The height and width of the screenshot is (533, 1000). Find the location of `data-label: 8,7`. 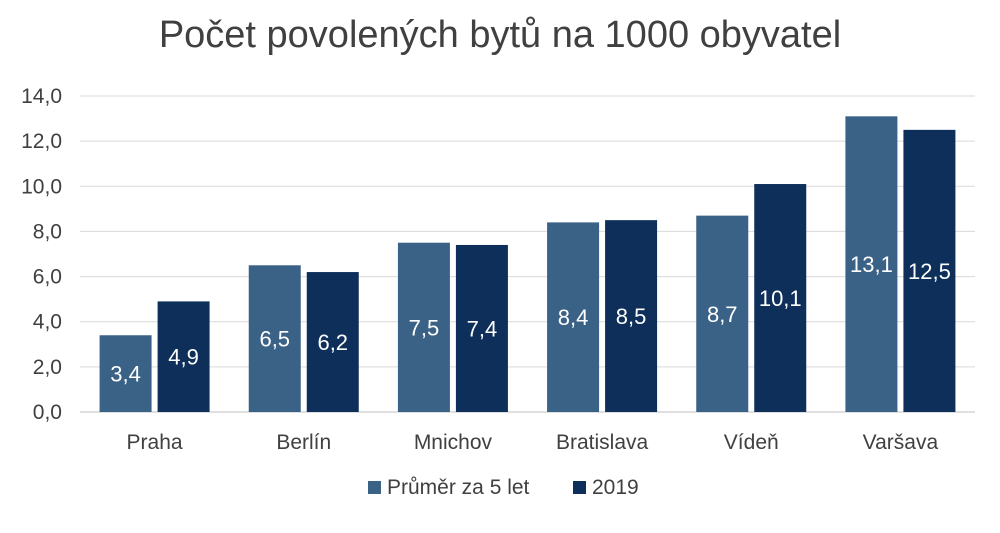

data-label: 8,7 is located at coordinates (722, 314).